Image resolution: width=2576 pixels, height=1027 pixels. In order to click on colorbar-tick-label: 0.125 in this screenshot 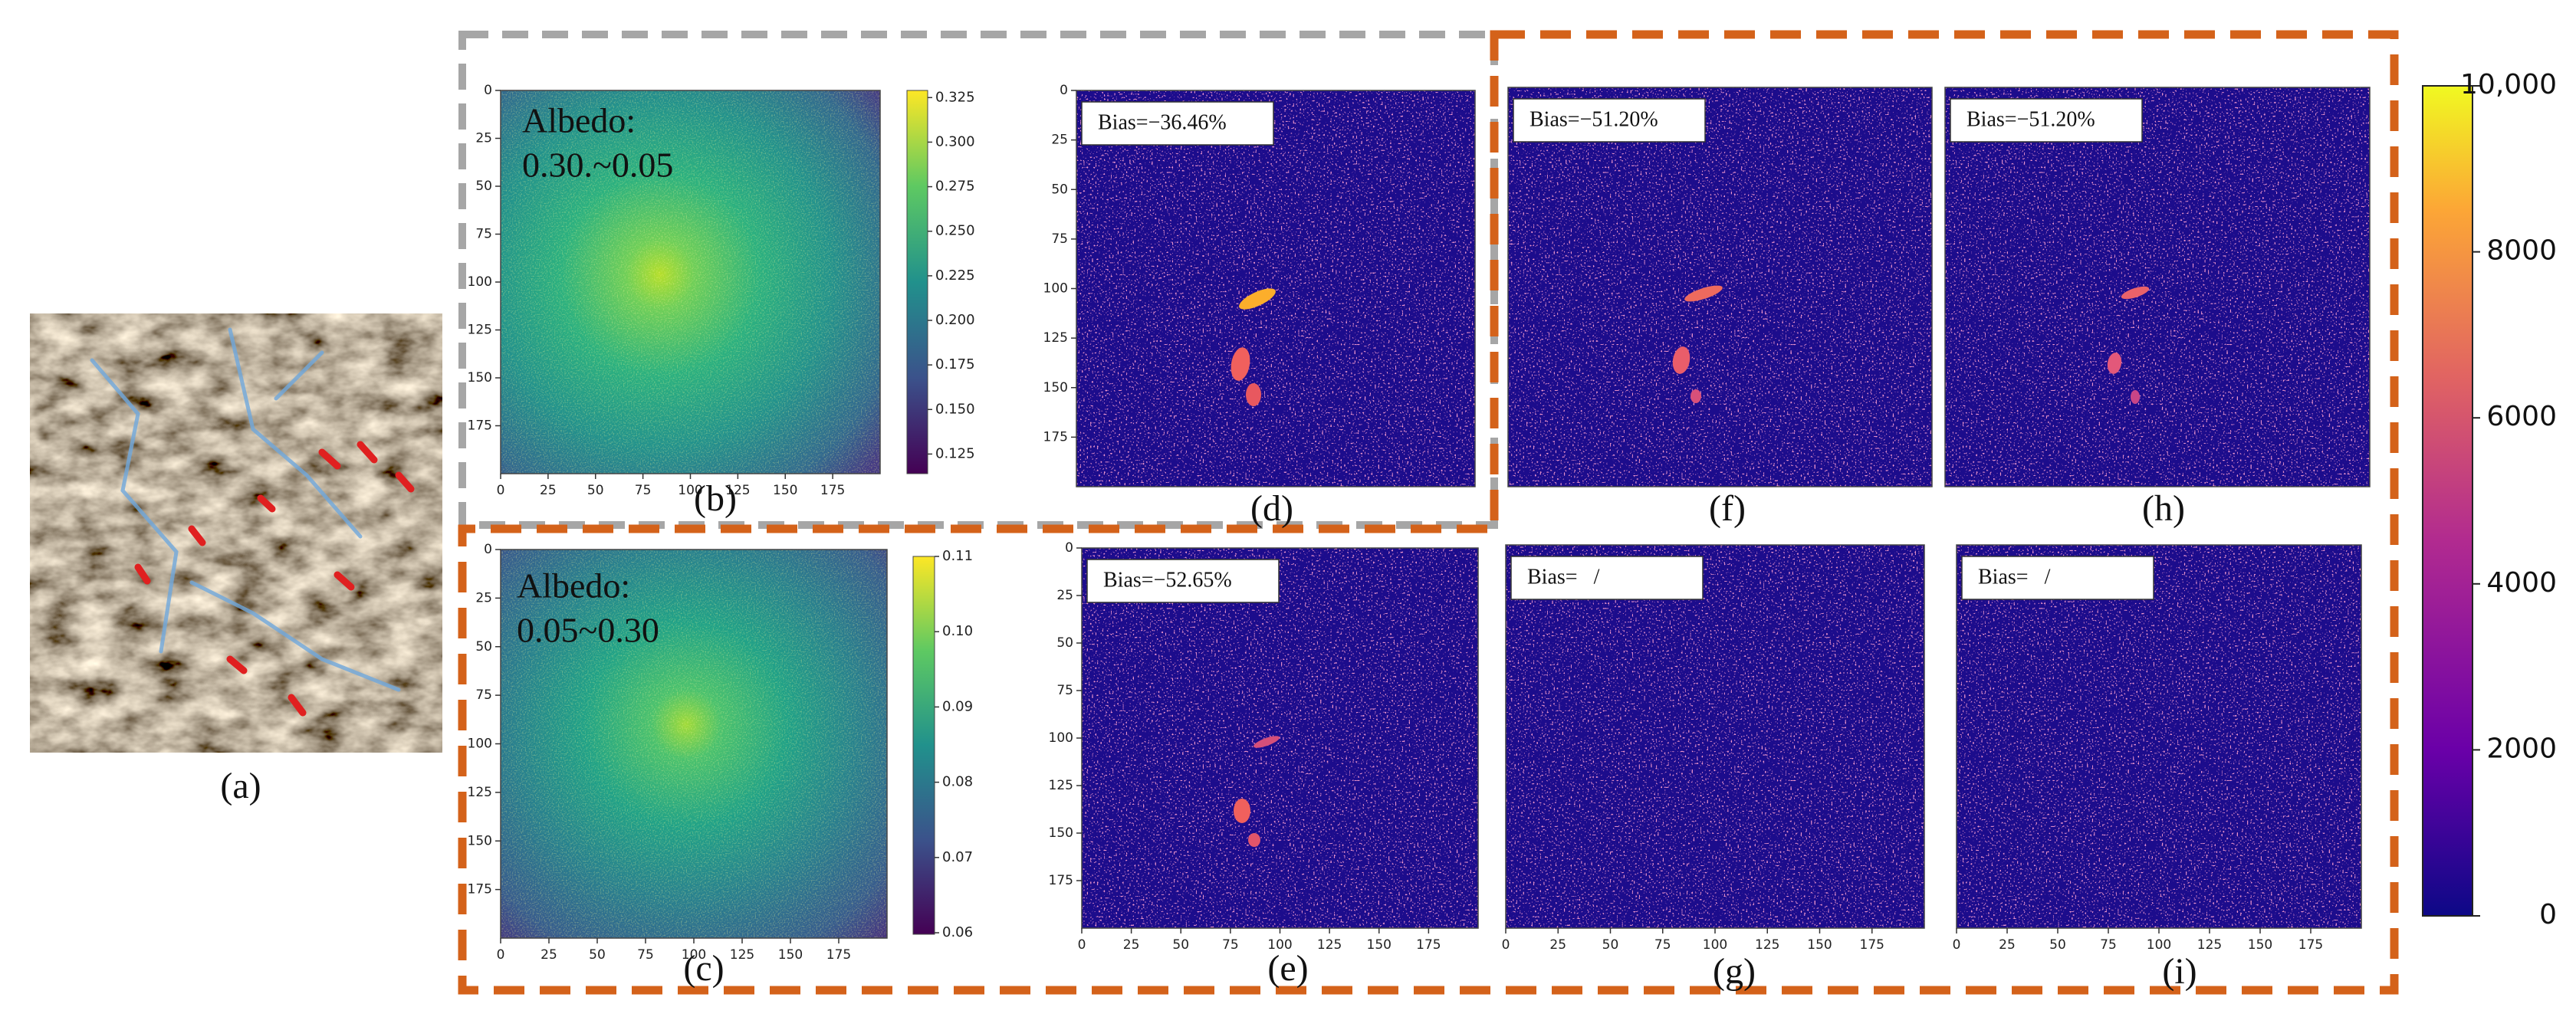, I will do `click(955, 453)`.